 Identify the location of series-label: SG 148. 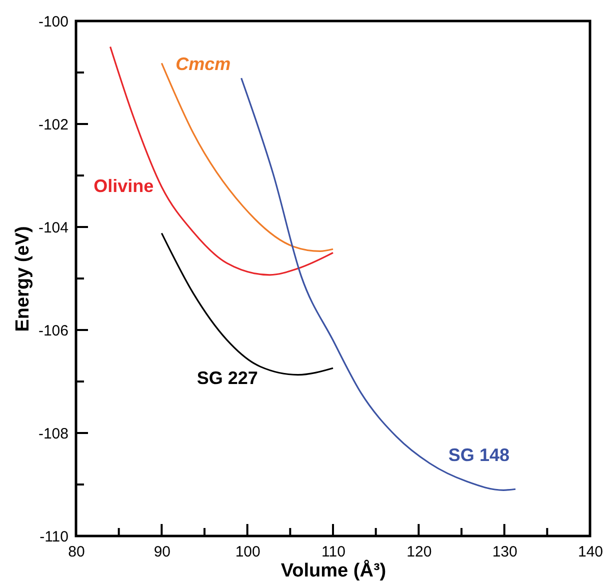
(479, 455).